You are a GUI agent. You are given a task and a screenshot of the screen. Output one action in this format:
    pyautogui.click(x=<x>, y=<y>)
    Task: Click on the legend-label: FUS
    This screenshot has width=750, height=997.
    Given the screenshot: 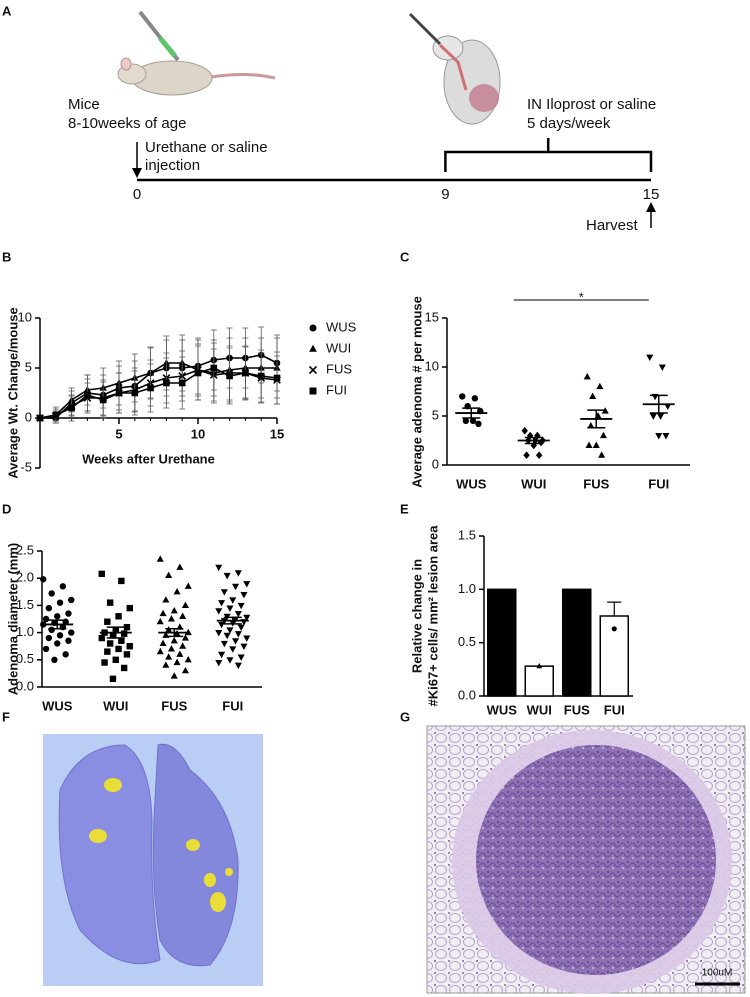 What is the action you would take?
    pyautogui.click(x=339, y=368)
    